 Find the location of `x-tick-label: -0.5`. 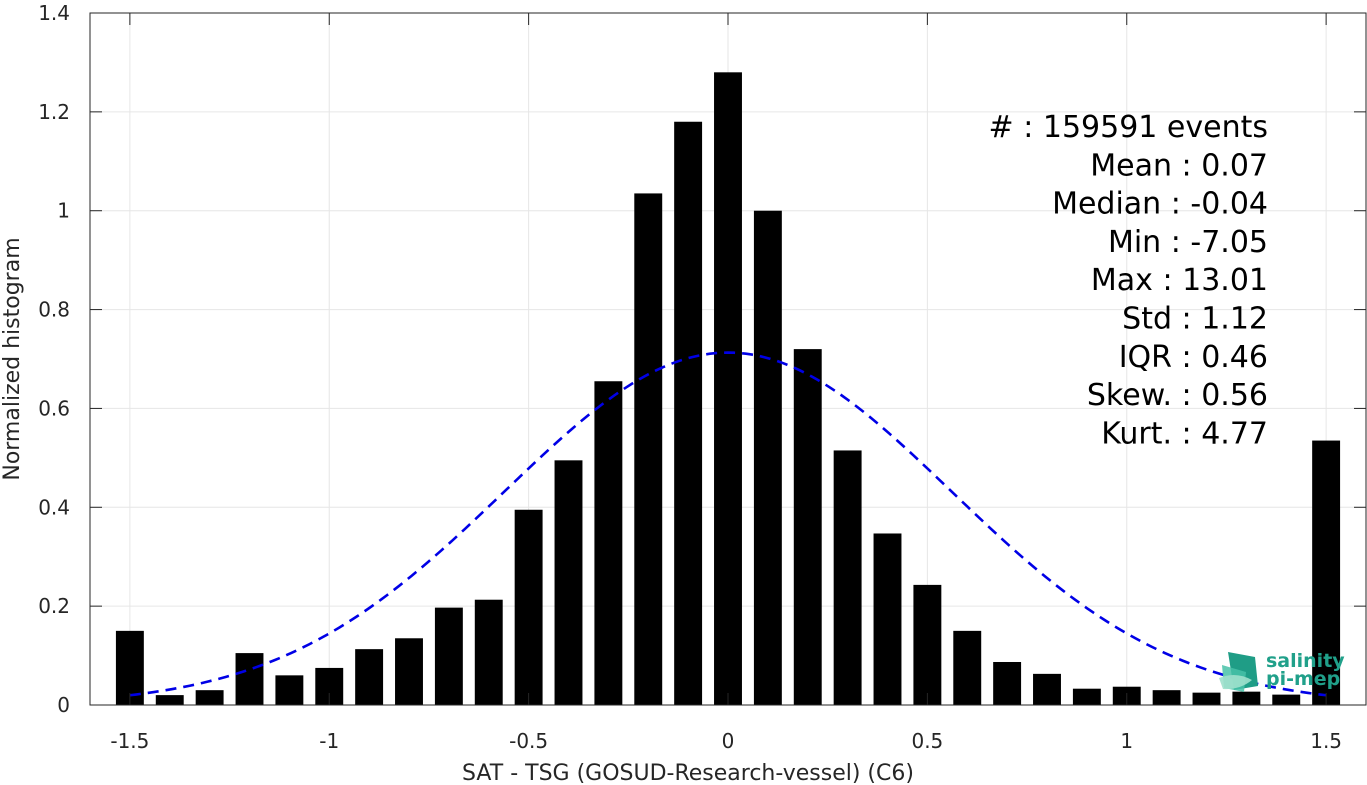

x-tick-label: -0.5 is located at coordinates (528, 741).